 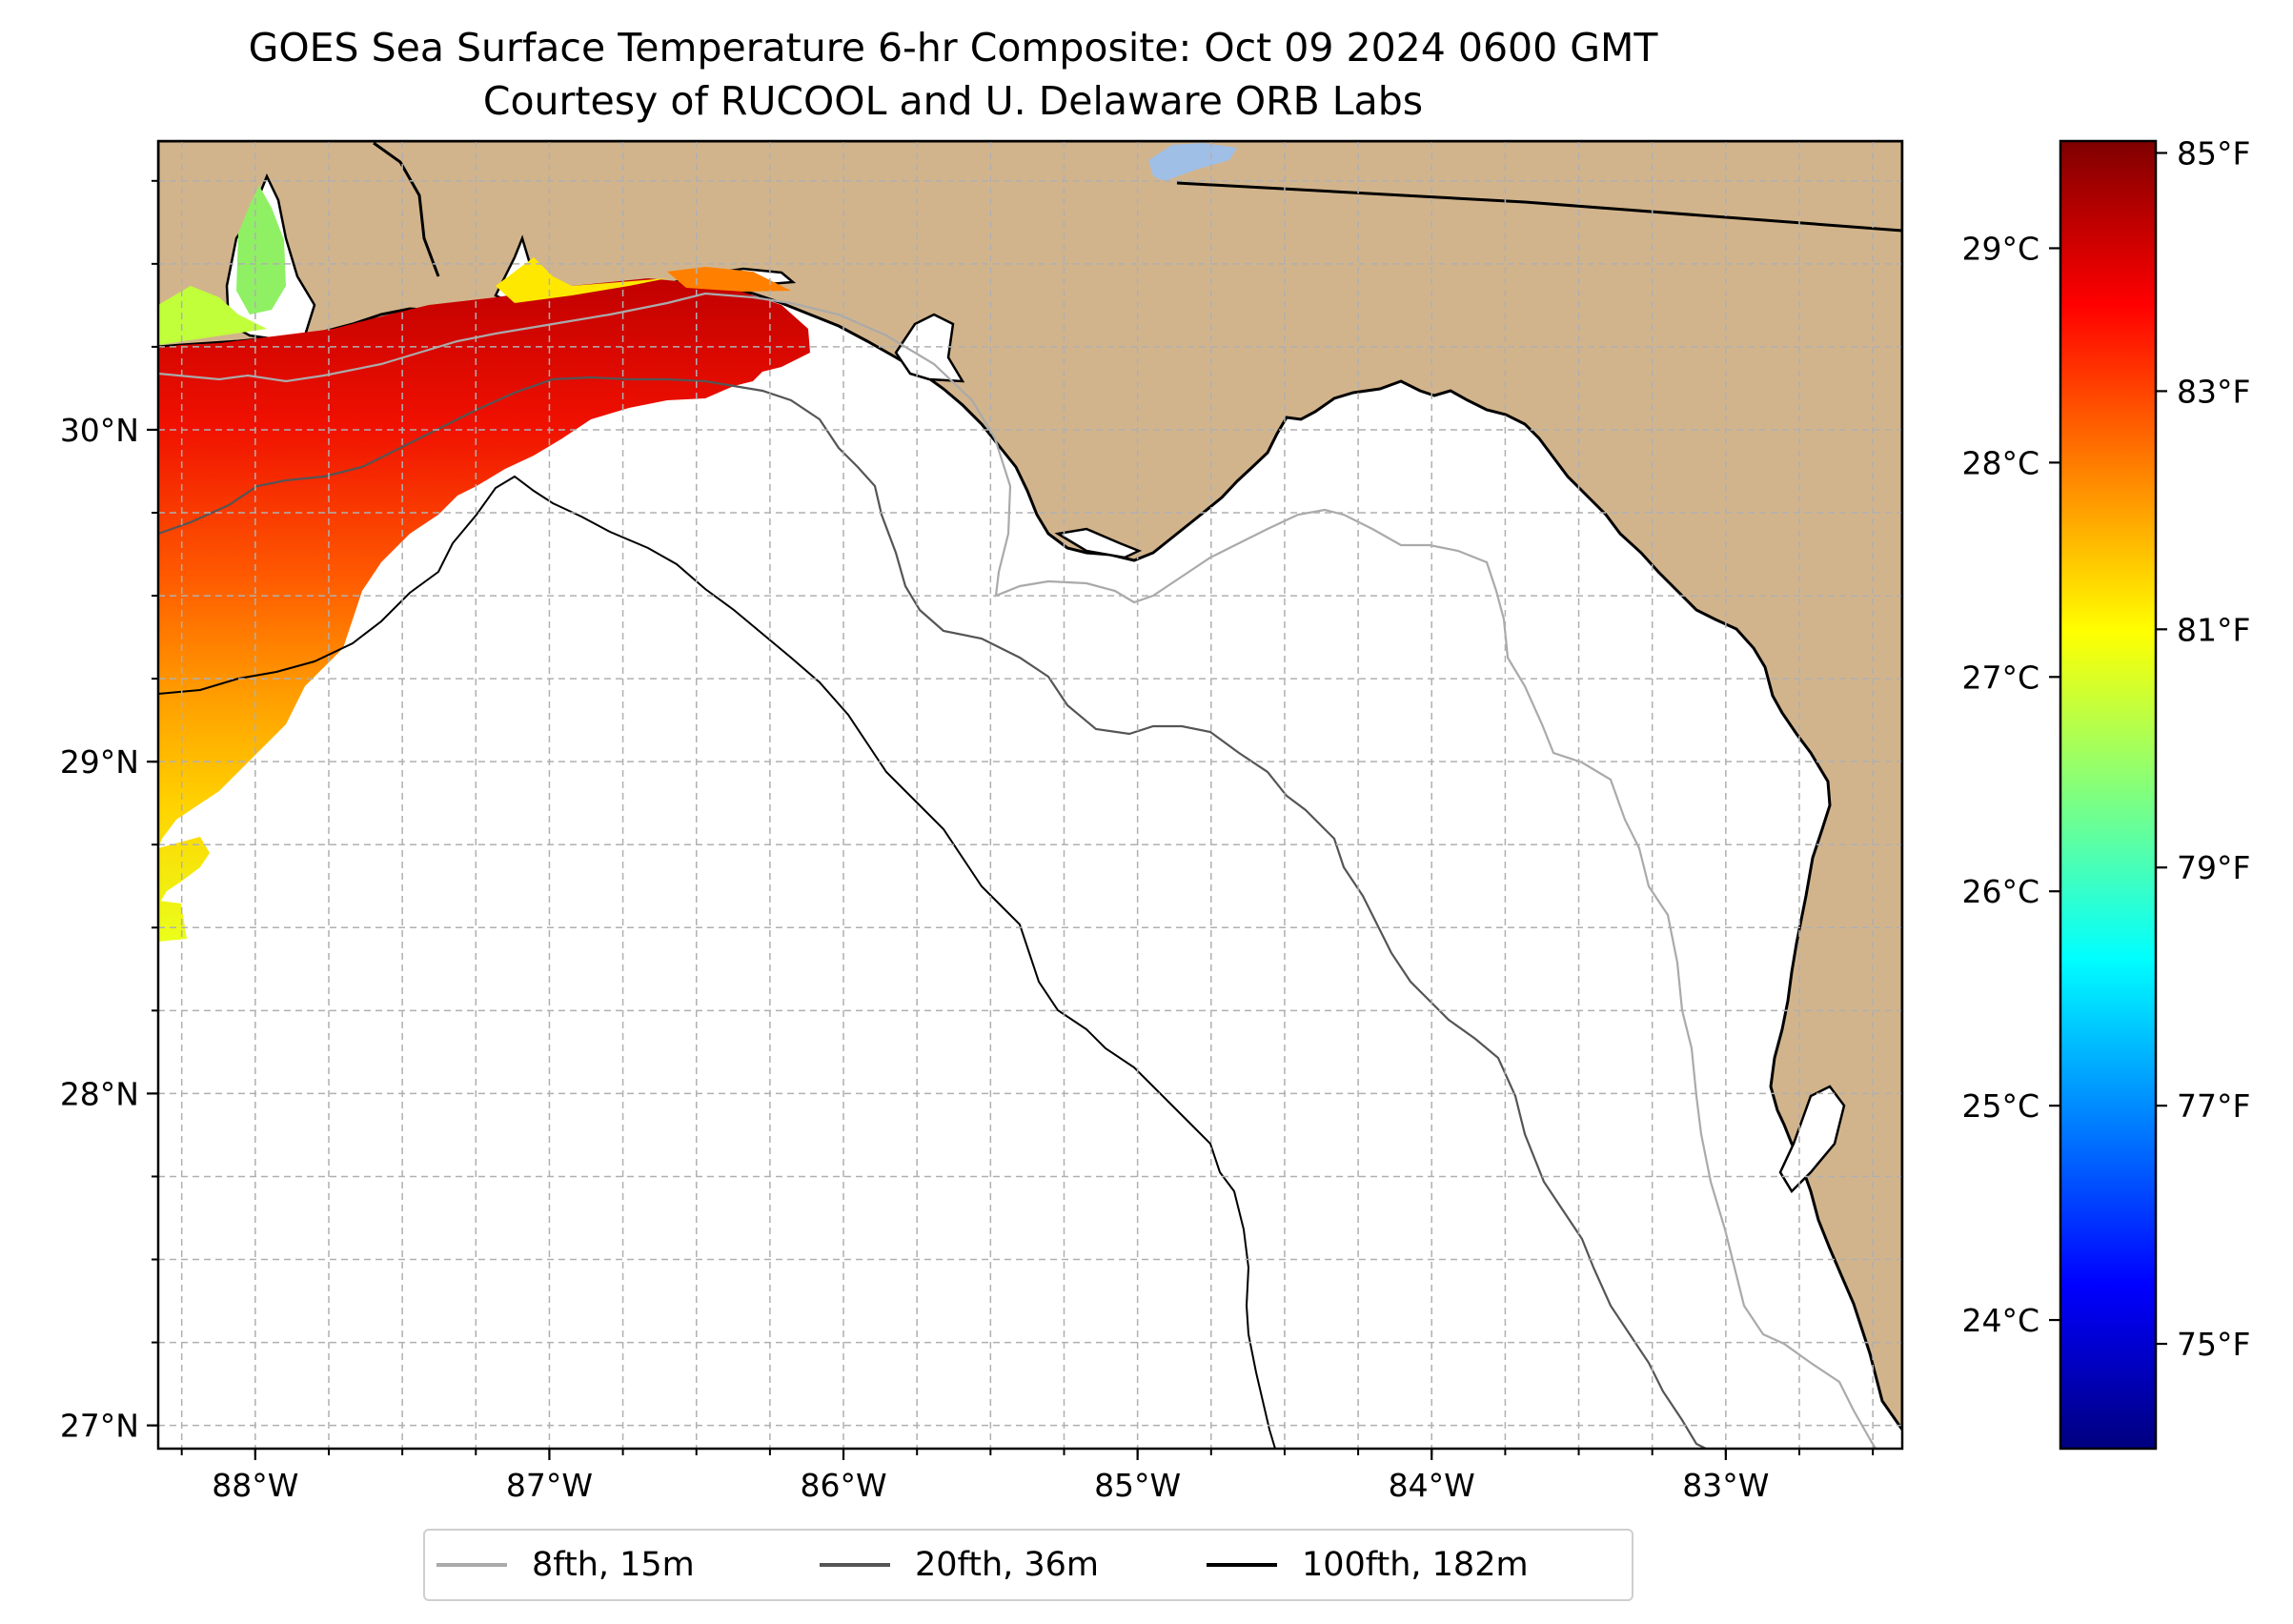 I want to click on fahrenheit-tick-label: 79°F, so click(x=2213, y=867).